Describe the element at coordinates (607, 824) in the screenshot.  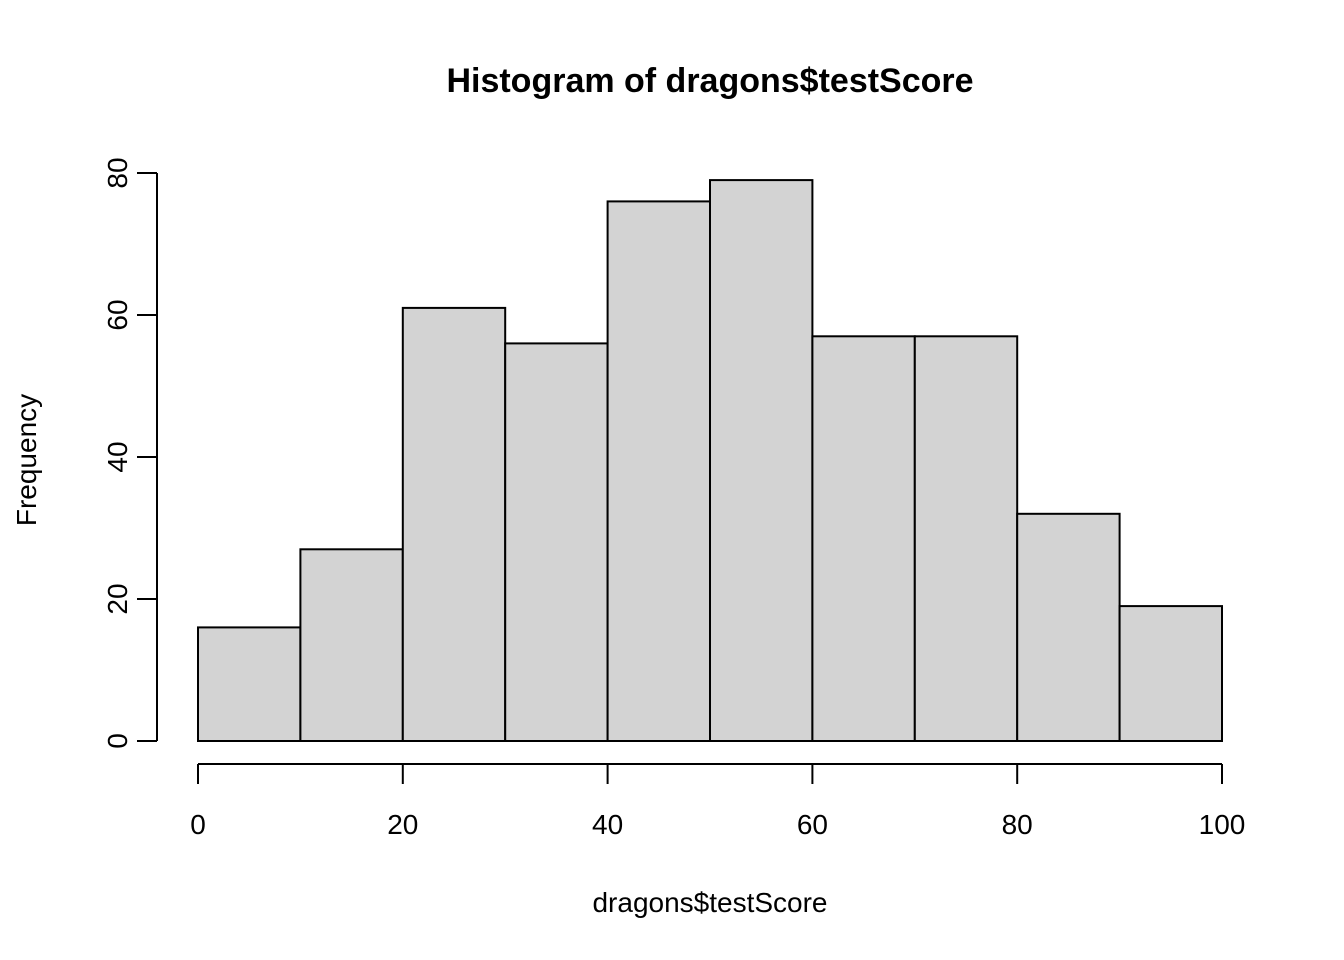
I see `x-tick-label-2: 40` at that location.